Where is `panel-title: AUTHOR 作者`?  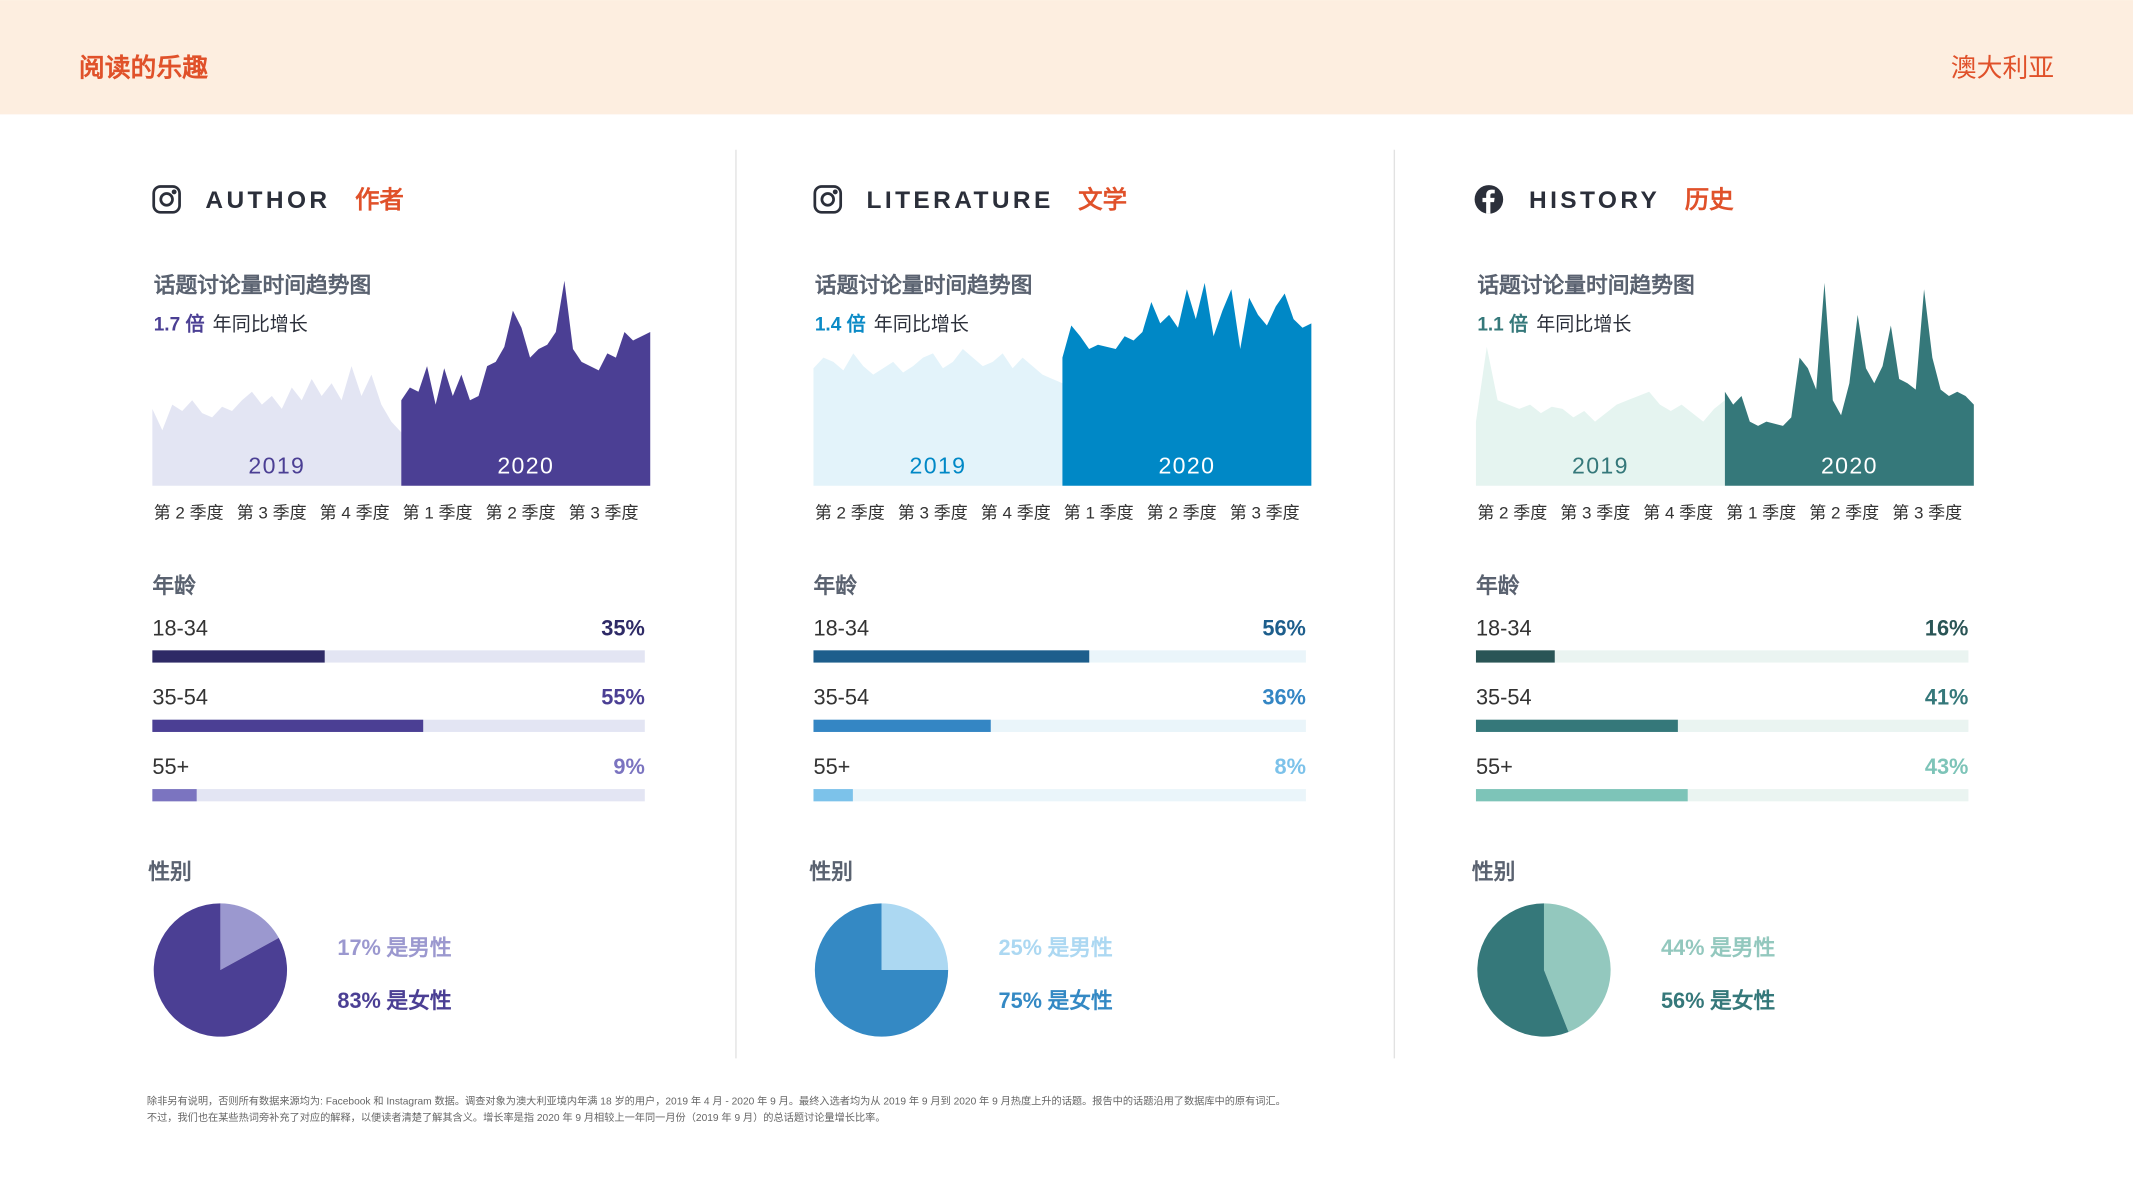
panel-title: AUTHOR 作者 is located at coordinates (304, 200).